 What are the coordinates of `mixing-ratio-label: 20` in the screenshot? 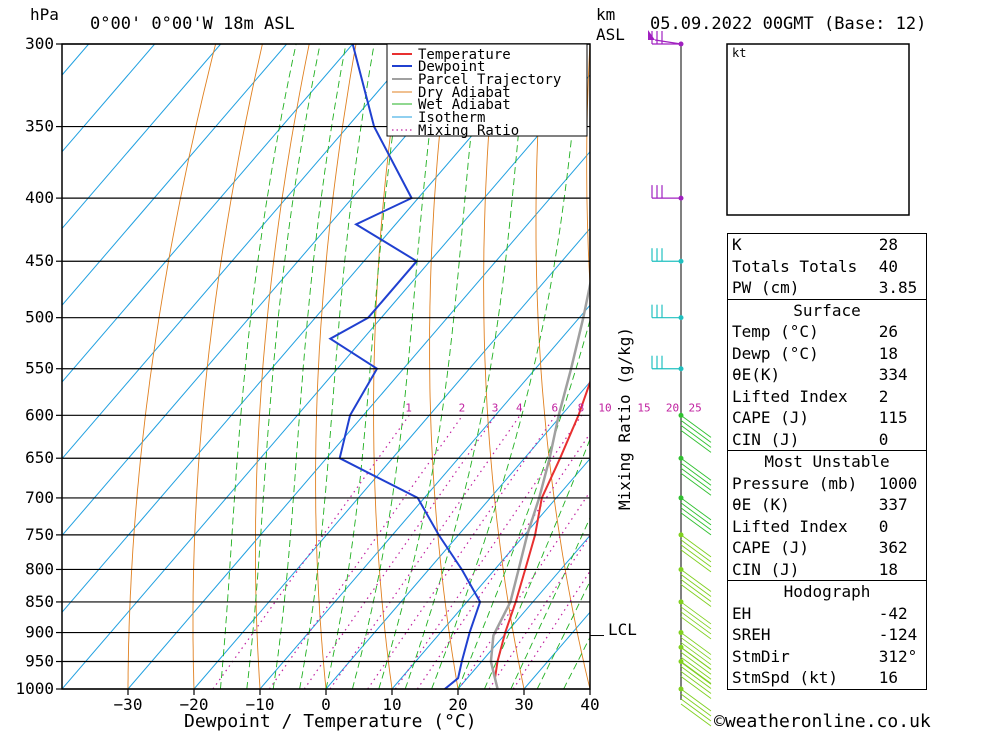 It's located at (672, 407).